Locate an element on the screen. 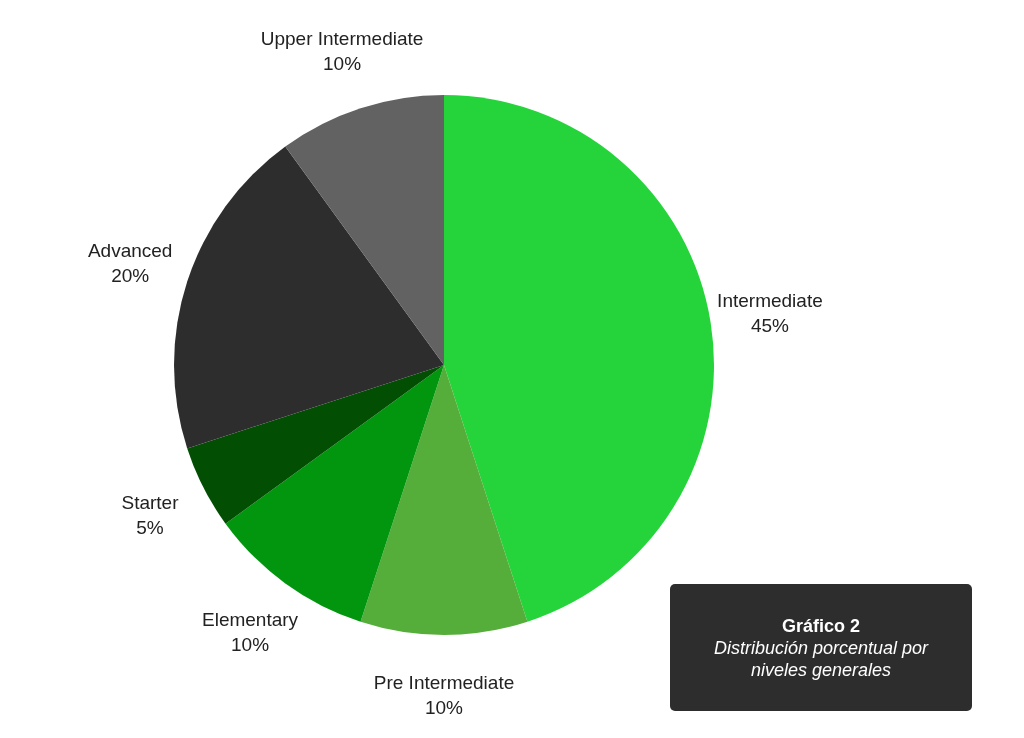 The height and width of the screenshot is (738, 1024). data-label: 45% is located at coordinates (770, 326).